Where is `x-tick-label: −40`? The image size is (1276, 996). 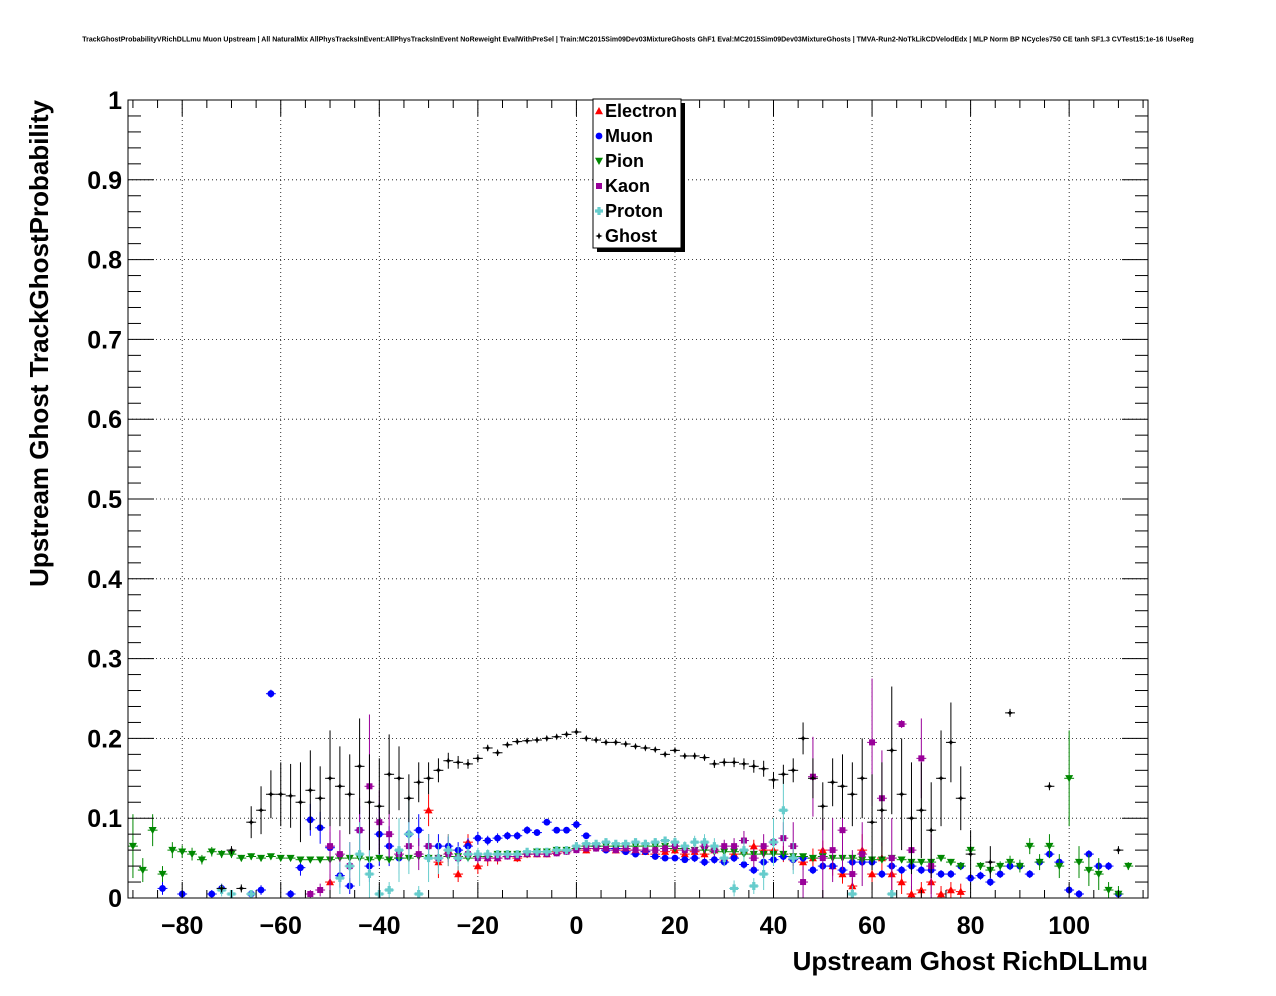
x-tick-label: −40 is located at coordinates (379, 926).